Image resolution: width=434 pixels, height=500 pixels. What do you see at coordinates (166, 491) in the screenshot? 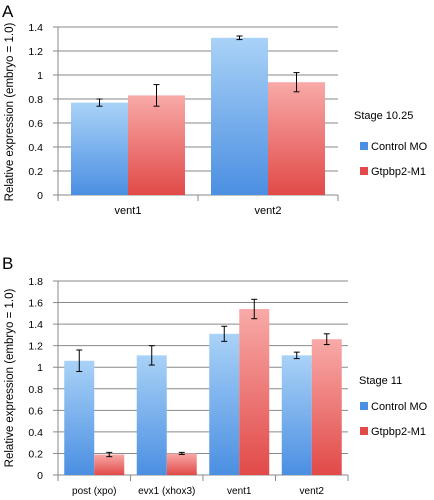
I see `x-category-label: evx1 (xhox3)` at bounding box center [166, 491].